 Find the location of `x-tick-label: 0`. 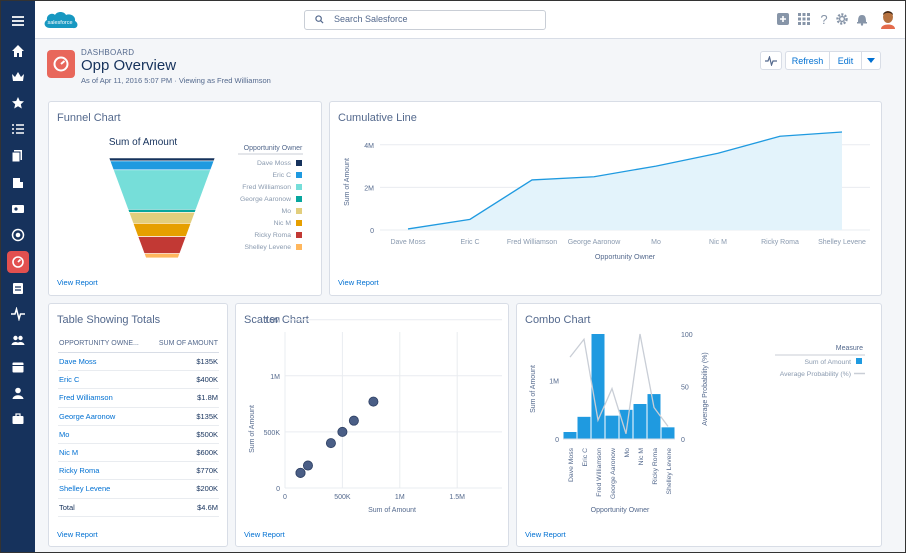

x-tick-label: 0 is located at coordinates (285, 497).